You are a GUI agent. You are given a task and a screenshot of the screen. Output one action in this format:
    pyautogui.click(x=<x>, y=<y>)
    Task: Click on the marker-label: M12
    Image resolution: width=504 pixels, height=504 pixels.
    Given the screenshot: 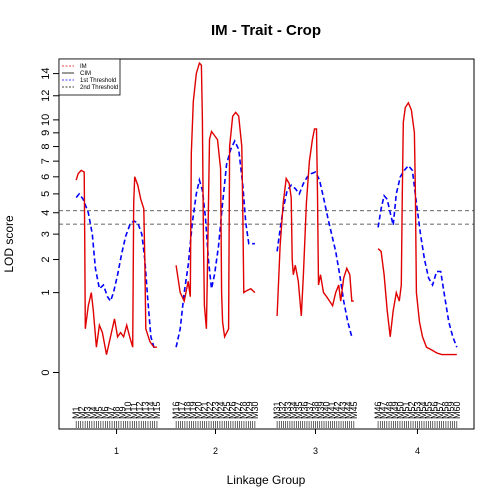 What is the action you would take?
    pyautogui.click(x=140, y=410)
    